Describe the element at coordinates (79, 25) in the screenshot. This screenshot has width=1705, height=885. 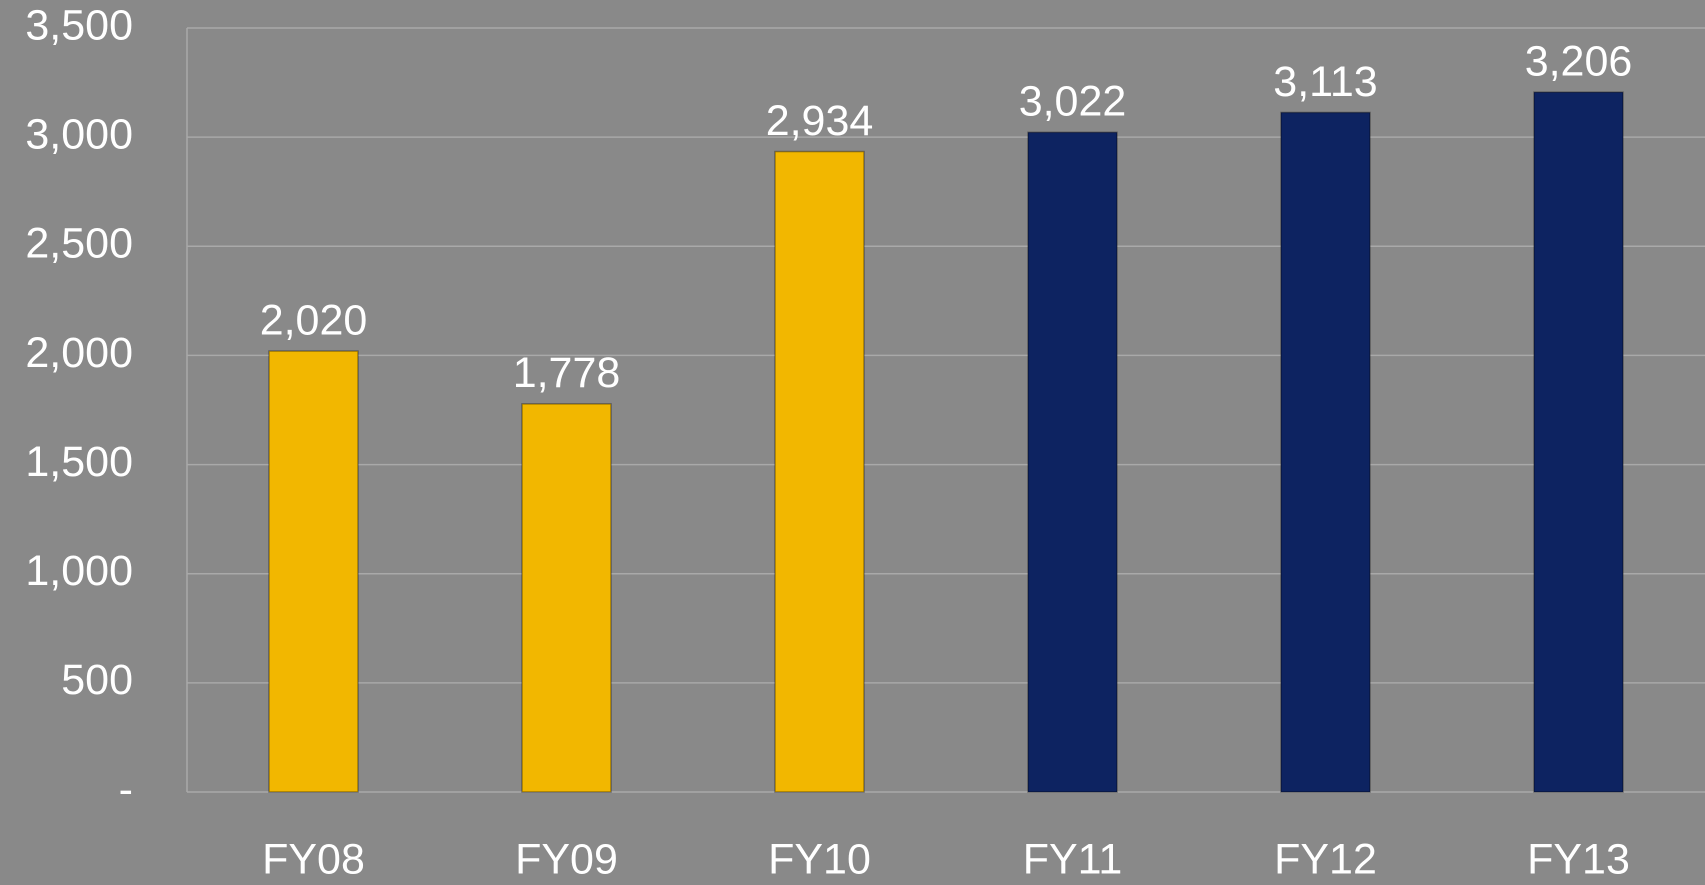
I see `y-tick-label: 3,500` at that location.